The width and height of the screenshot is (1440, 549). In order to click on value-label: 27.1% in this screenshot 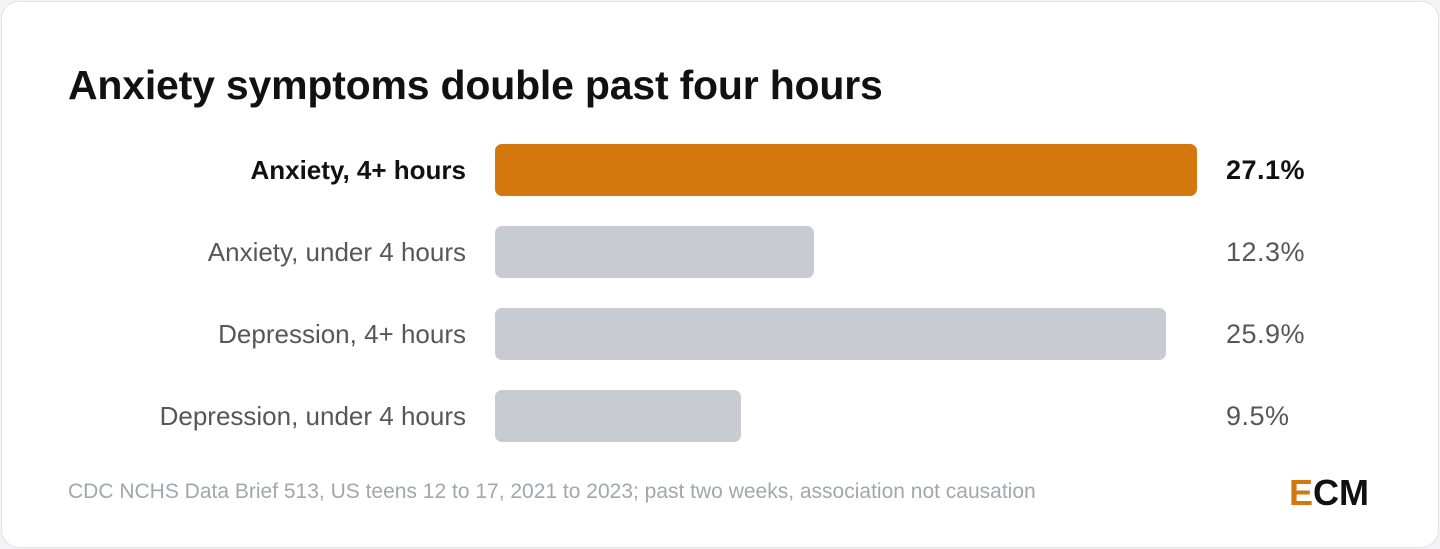, I will do `click(1266, 170)`.